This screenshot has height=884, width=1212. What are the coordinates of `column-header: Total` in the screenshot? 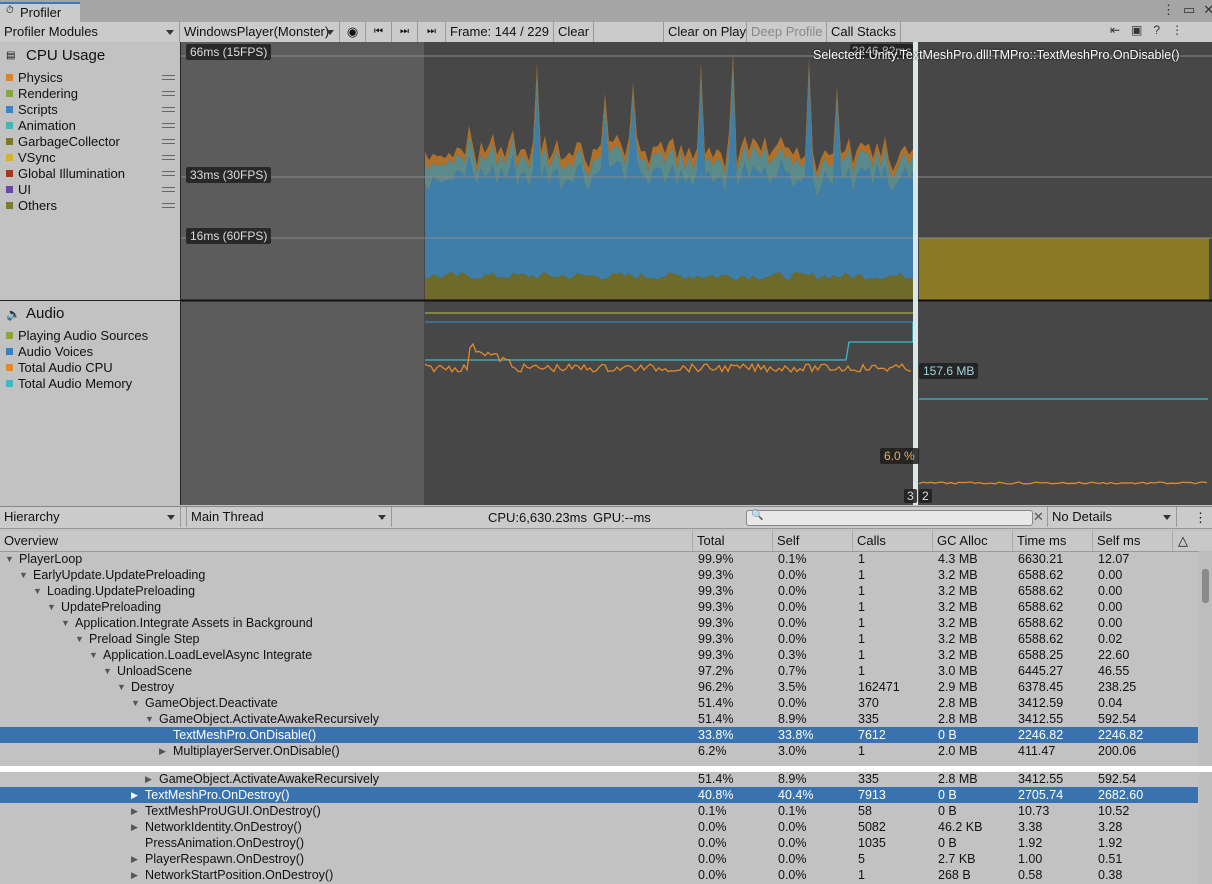 It's located at (733, 541).